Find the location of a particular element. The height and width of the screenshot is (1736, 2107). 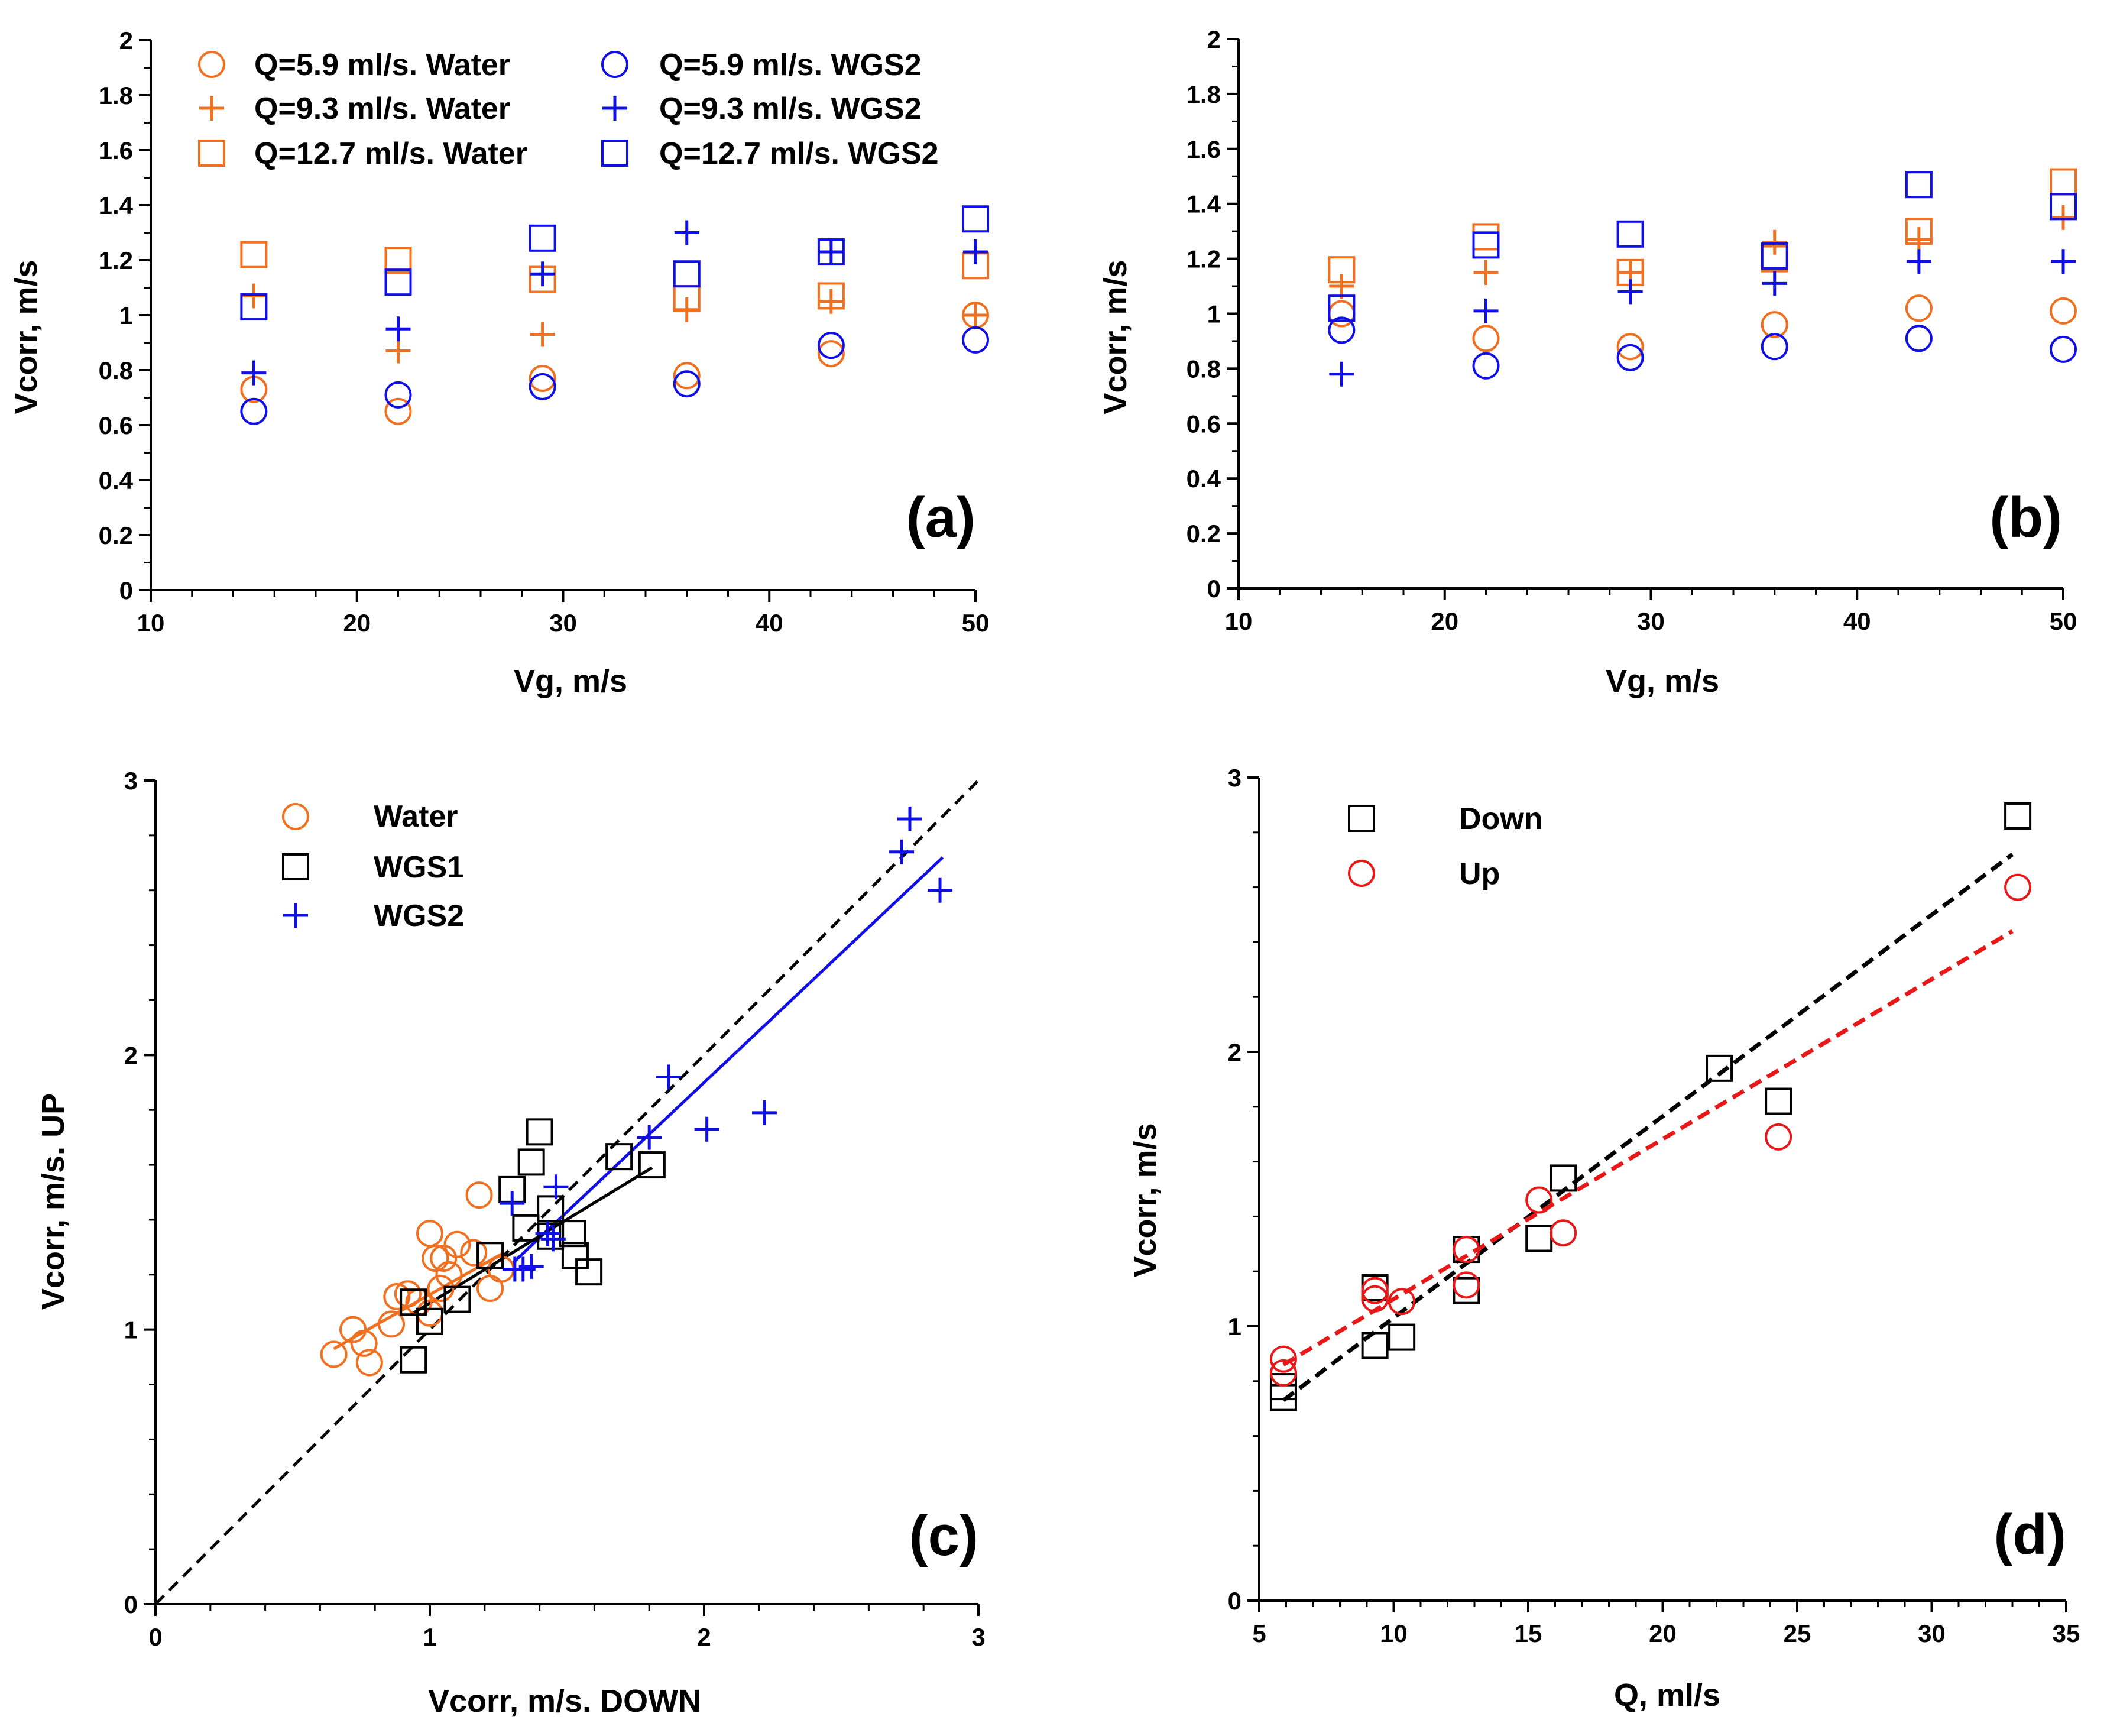

panel-a-ytick-label: 1.4 is located at coordinates (116, 205).